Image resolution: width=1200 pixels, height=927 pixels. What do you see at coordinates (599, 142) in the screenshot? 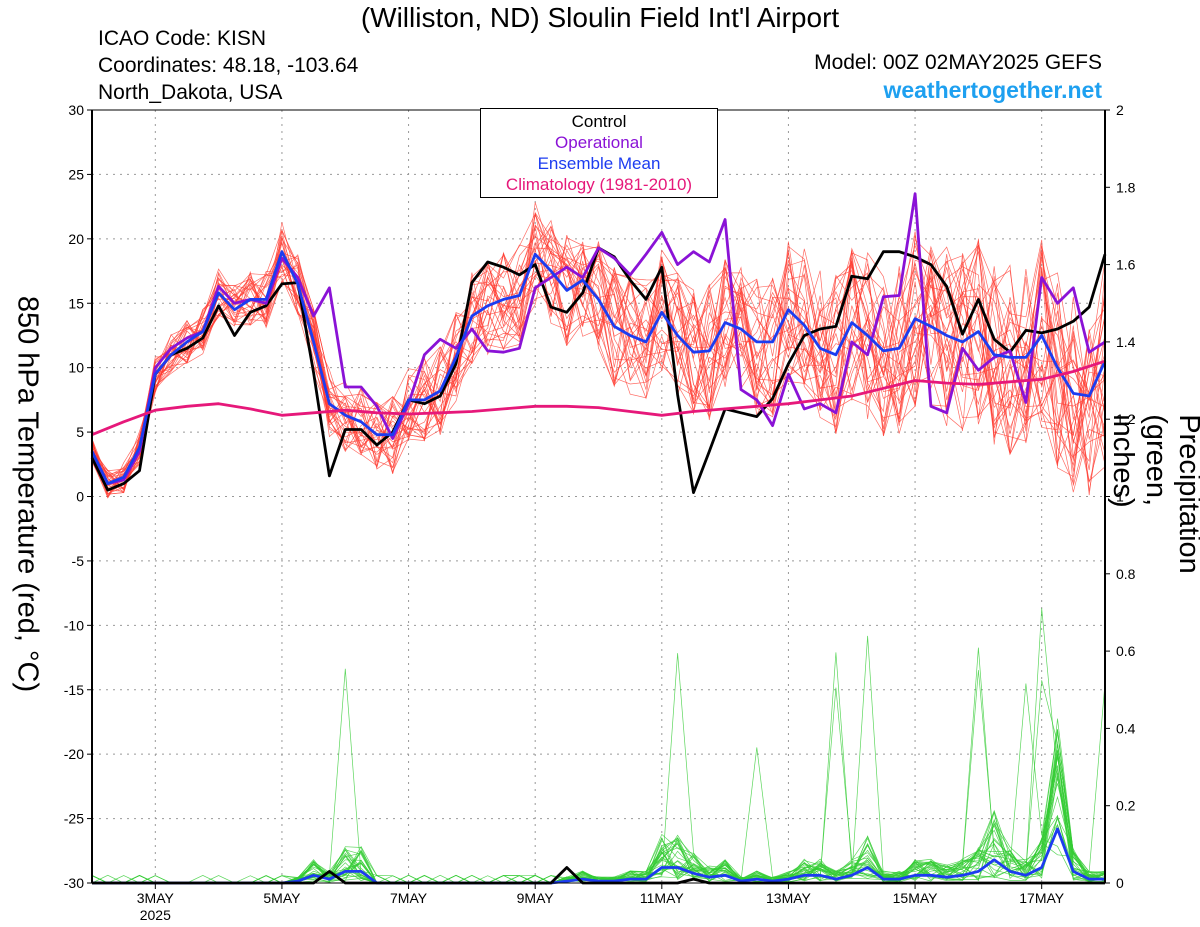
I see `legend-operational: Operational` at bounding box center [599, 142].